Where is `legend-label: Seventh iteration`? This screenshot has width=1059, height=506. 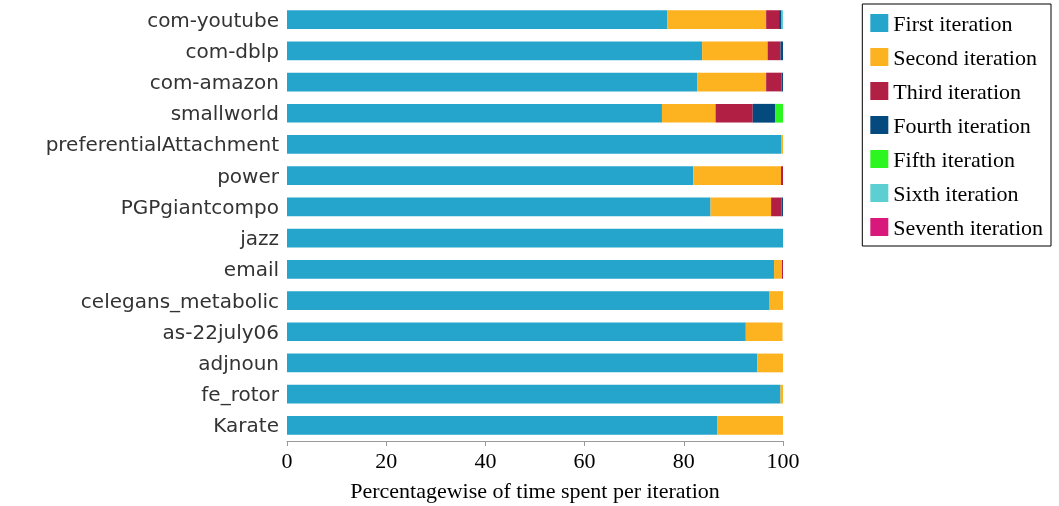
legend-label: Seventh iteration is located at coordinates (968, 227).